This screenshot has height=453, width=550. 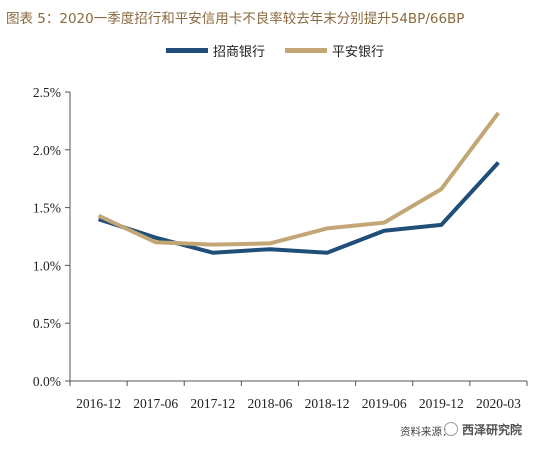 I want to click on x-tick-label: 2017-06, so click(x=155, y=403).